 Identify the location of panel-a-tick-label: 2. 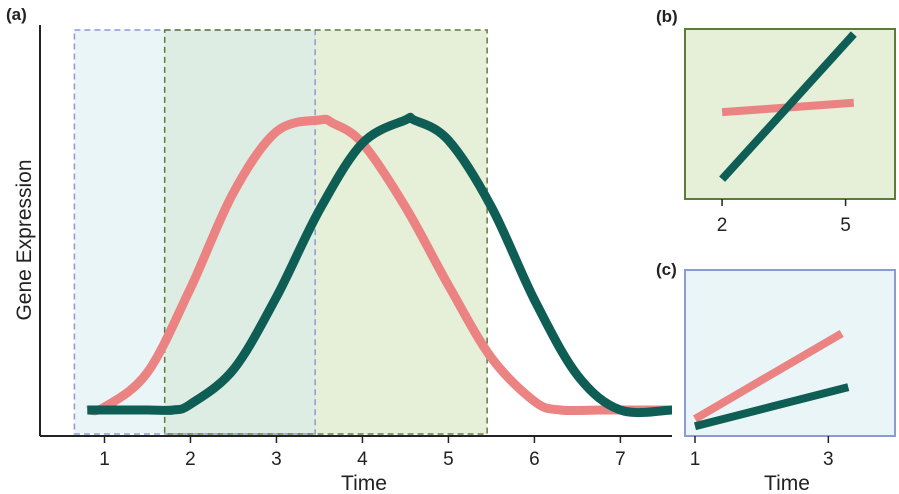
(190, 459).